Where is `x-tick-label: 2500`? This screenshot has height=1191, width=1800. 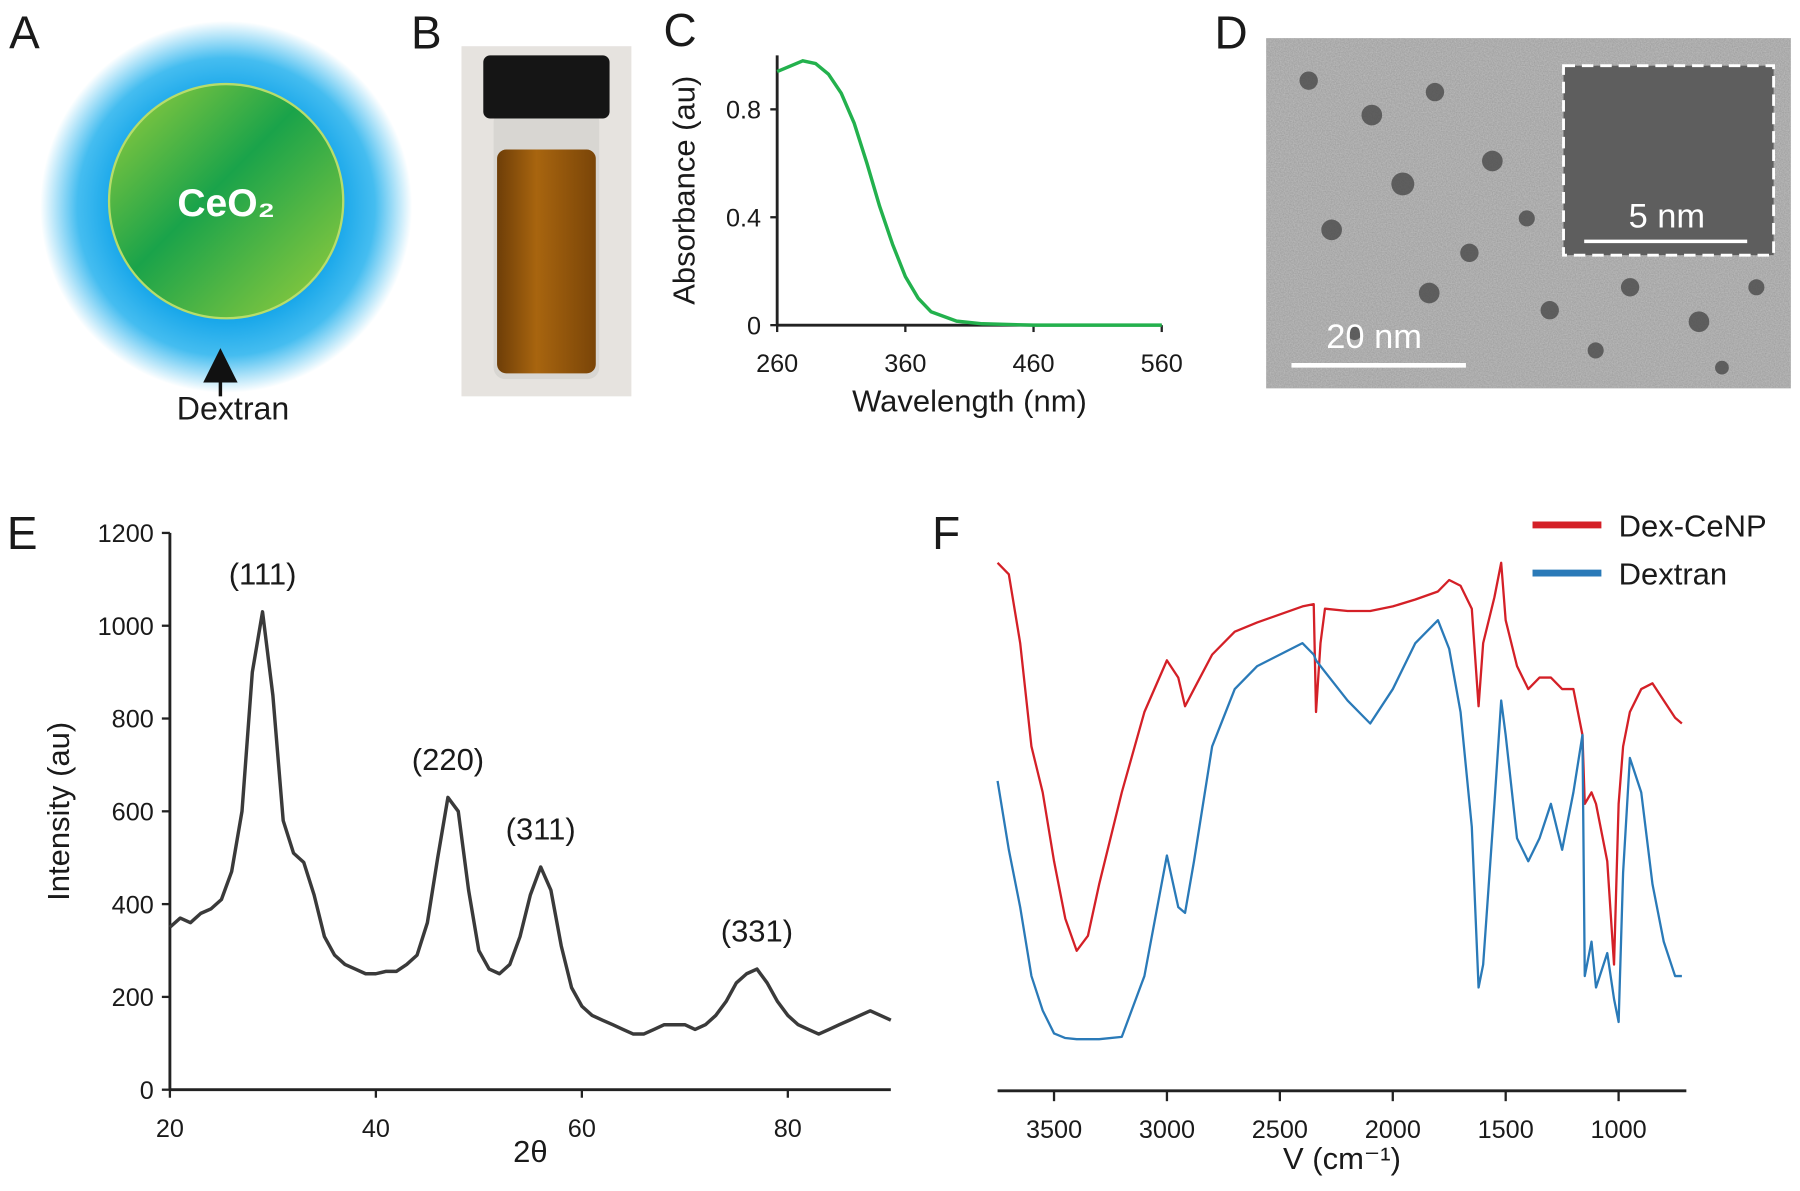 x-tick-label: 2500 is located at coordinates (1280, 1130).